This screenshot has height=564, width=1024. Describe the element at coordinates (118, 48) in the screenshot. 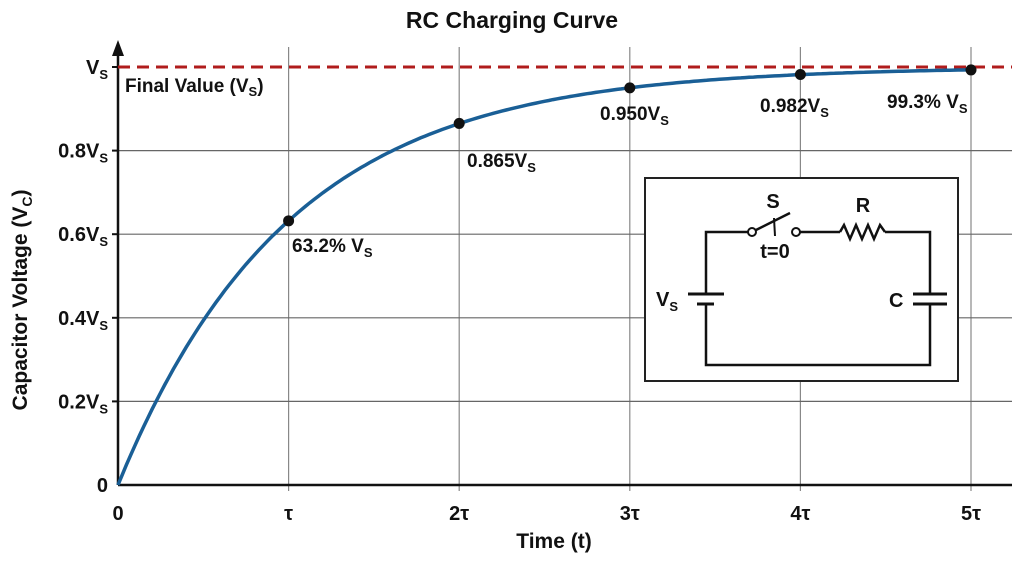

I see `y-axis-arrow` at that location.